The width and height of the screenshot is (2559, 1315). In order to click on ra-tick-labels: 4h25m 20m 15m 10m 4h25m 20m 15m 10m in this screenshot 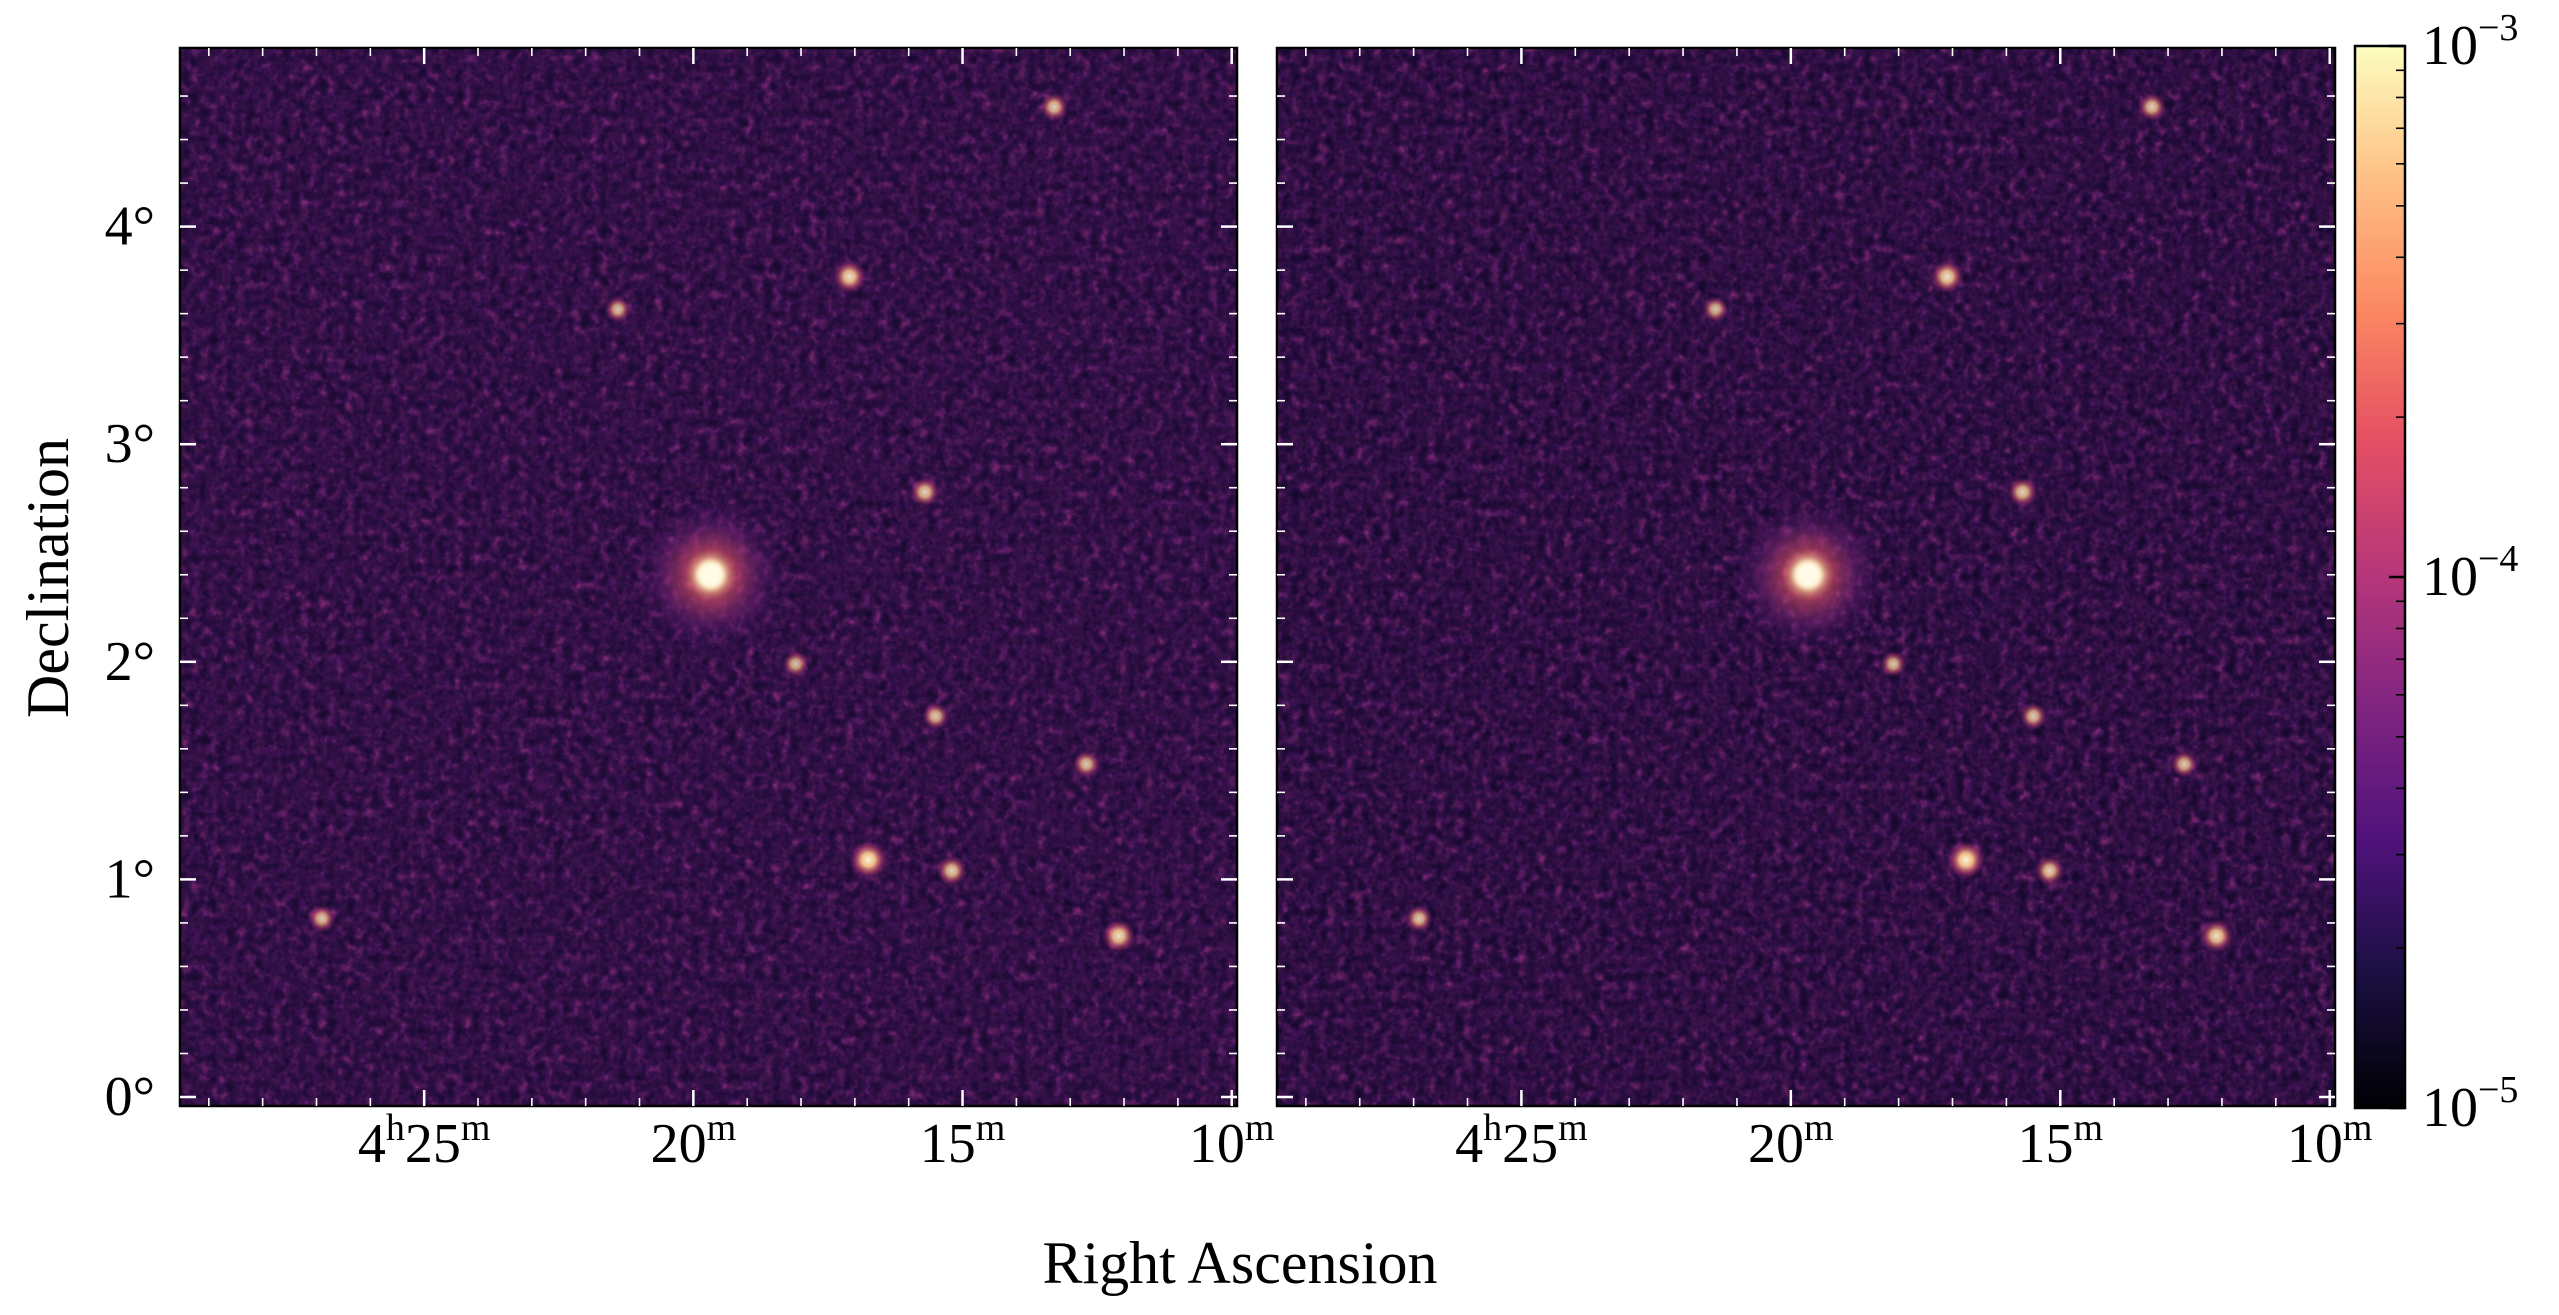, I will do `click(1365, 1141)`.